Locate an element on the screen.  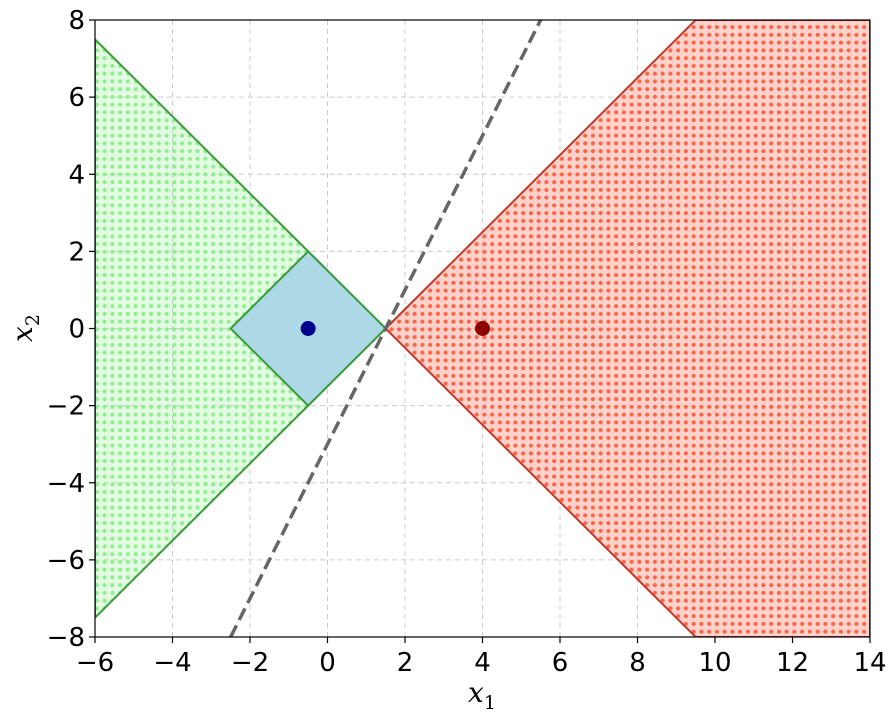
y-tick-label: −8 is located at coordinates (66, 638).